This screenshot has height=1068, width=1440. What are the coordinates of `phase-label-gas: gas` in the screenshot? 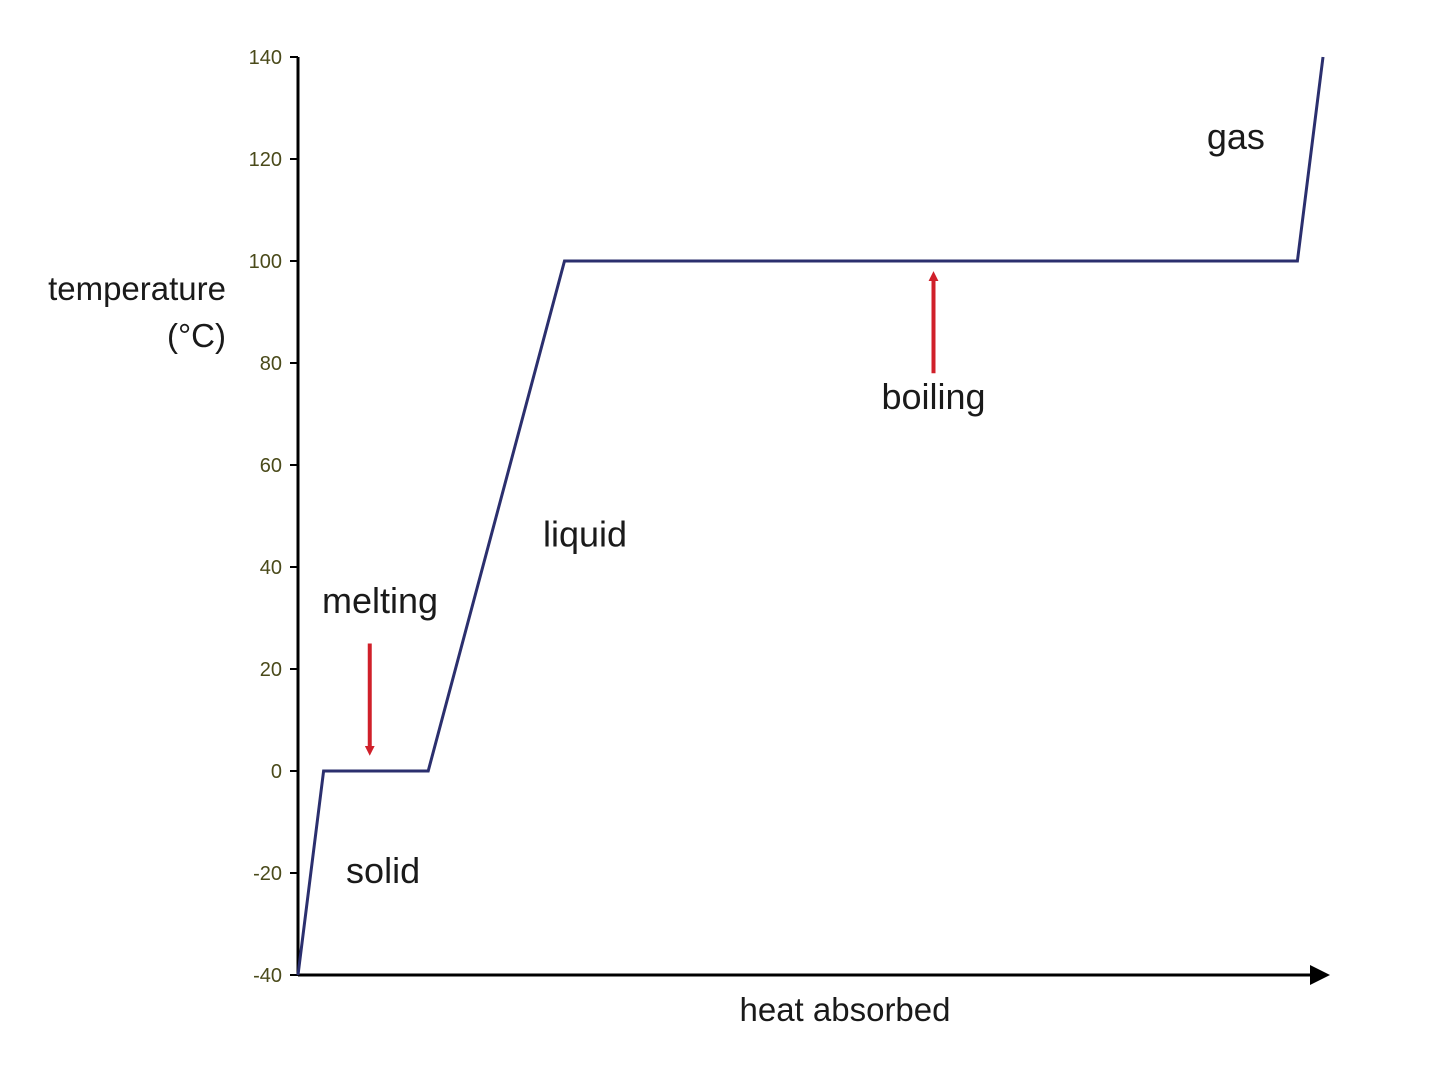 It's located at (1236, 136).